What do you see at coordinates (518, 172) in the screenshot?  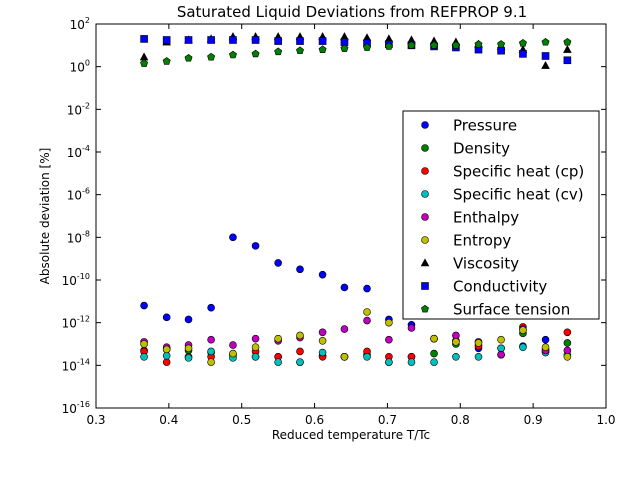 I see `legend-label-specific-heat-cp: Specific heat (cp)` at bounding box center [518, 172].